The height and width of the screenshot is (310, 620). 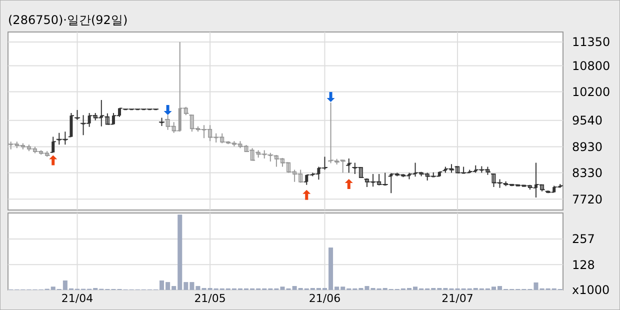 I want to click on y-tick-label: 11350, so click(x=591, y=42).